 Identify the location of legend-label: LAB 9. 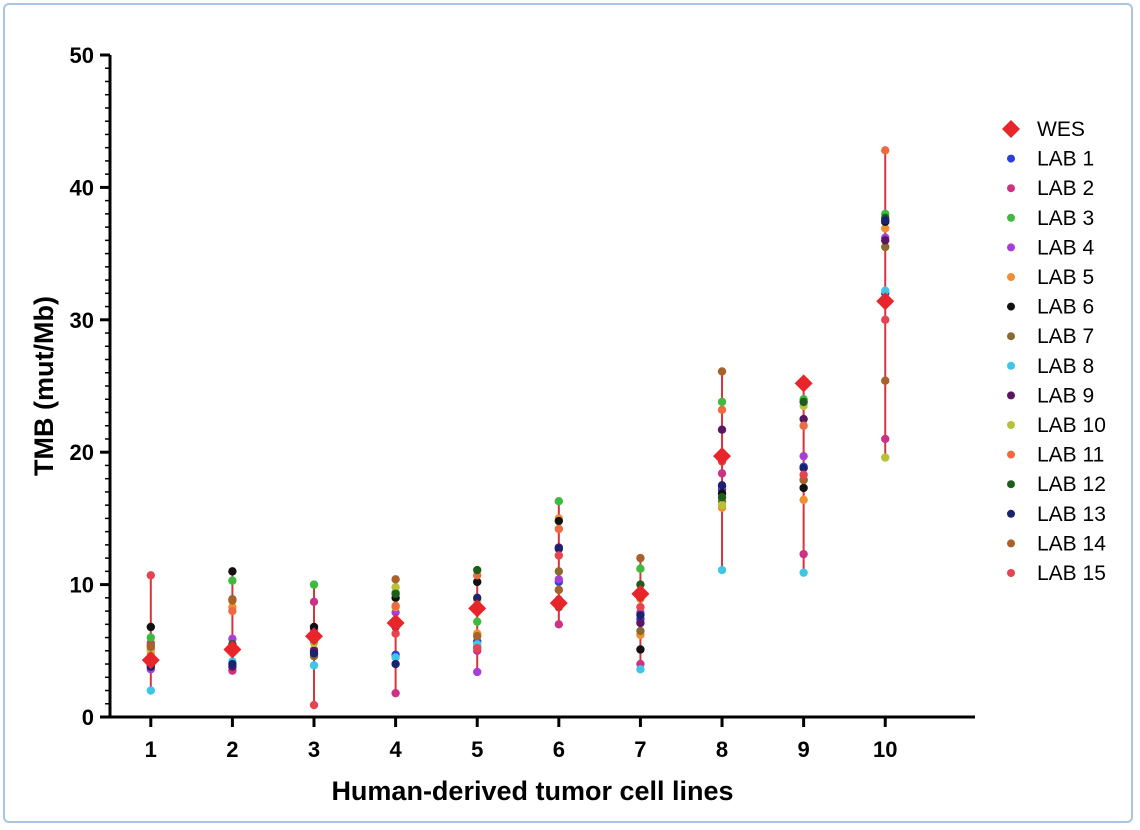
(1065, 395).